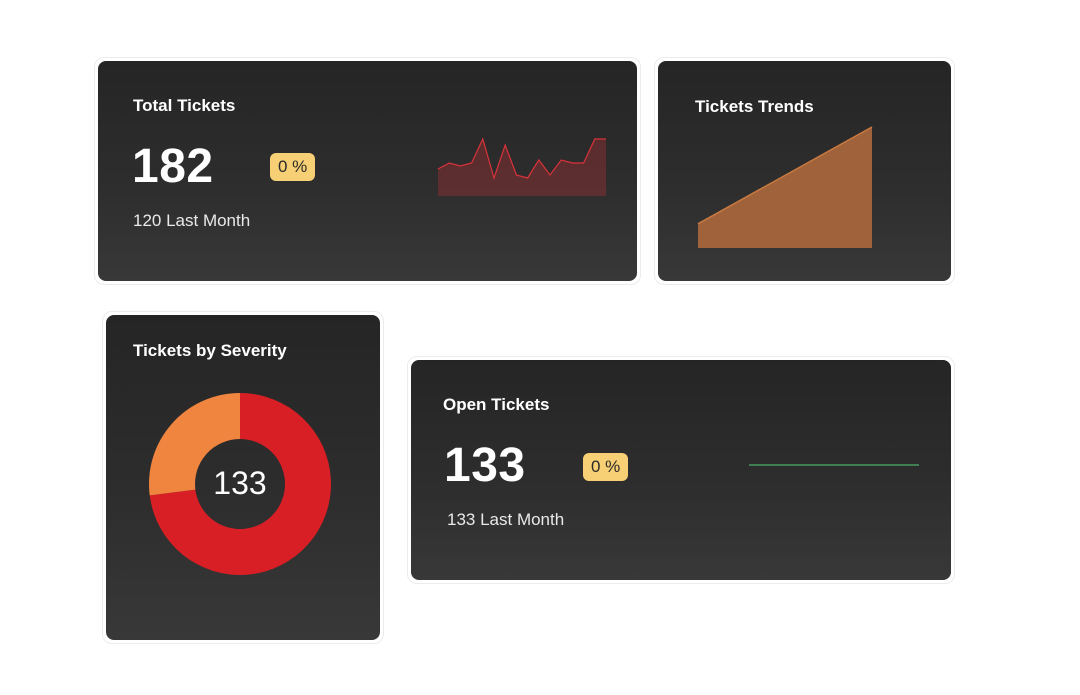  I want to click on severity-donut-center-value: 133, so click(240, 483).